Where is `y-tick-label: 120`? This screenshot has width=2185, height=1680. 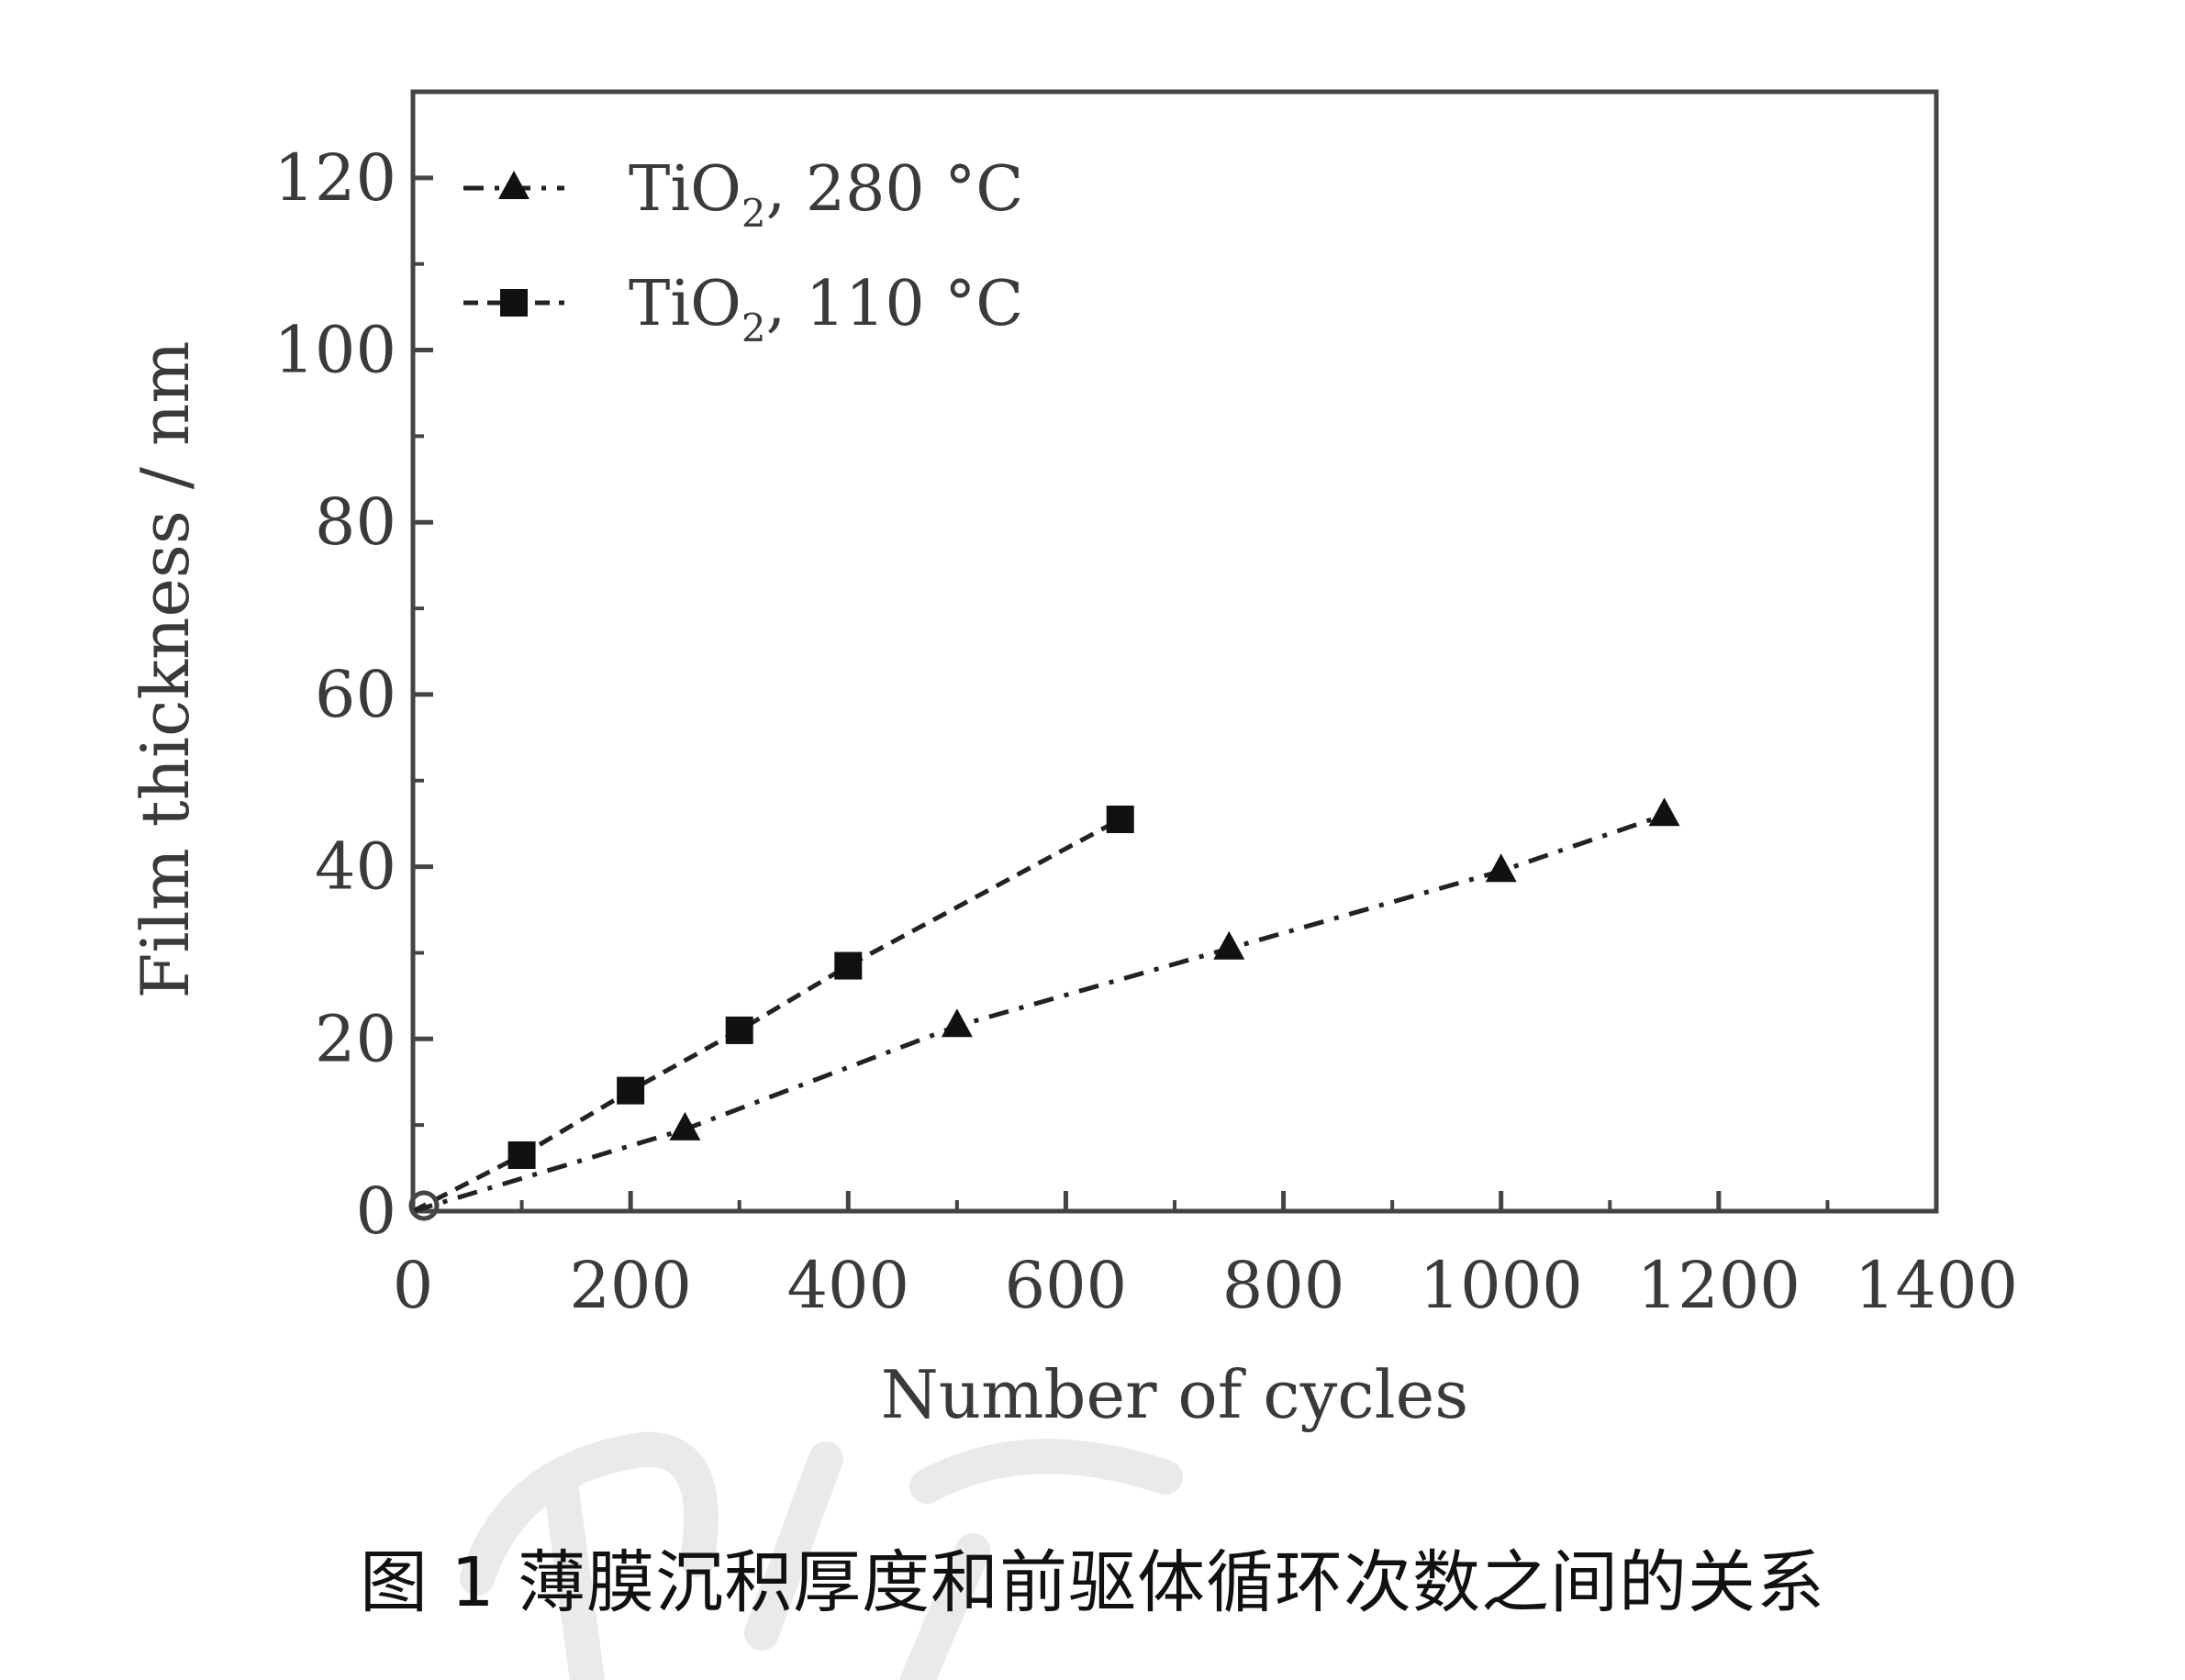 y-tick-label: 120 is located at coordinates (334, 178).